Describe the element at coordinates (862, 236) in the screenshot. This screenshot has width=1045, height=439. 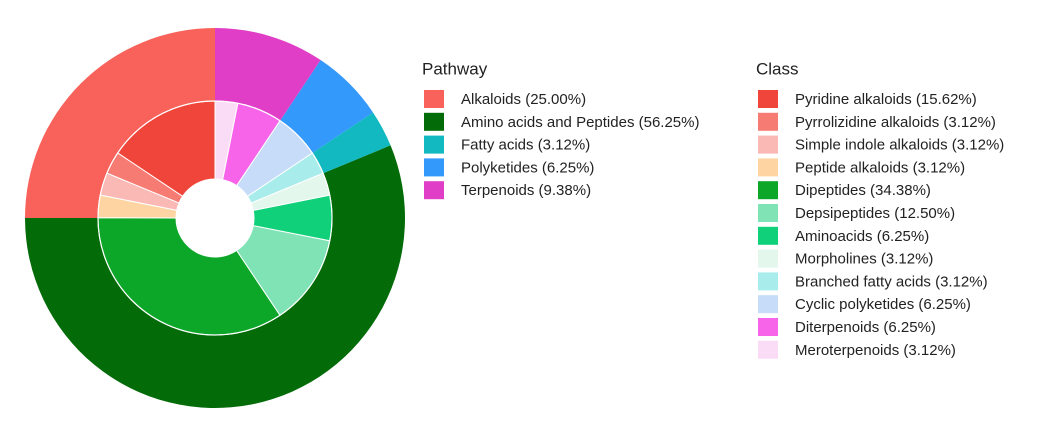
I see `legend-label: Aminoacids (6.25%)` at that location.